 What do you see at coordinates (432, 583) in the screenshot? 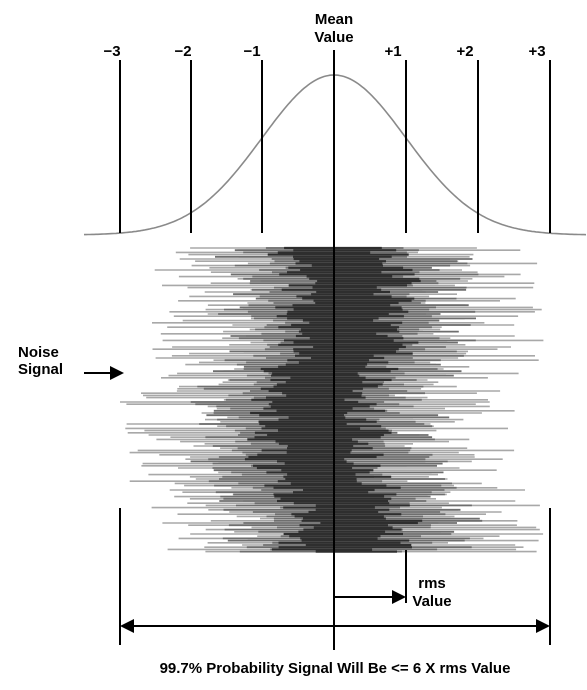
I see `rms-label-line-1: rms` at bounding box center [432, 583].